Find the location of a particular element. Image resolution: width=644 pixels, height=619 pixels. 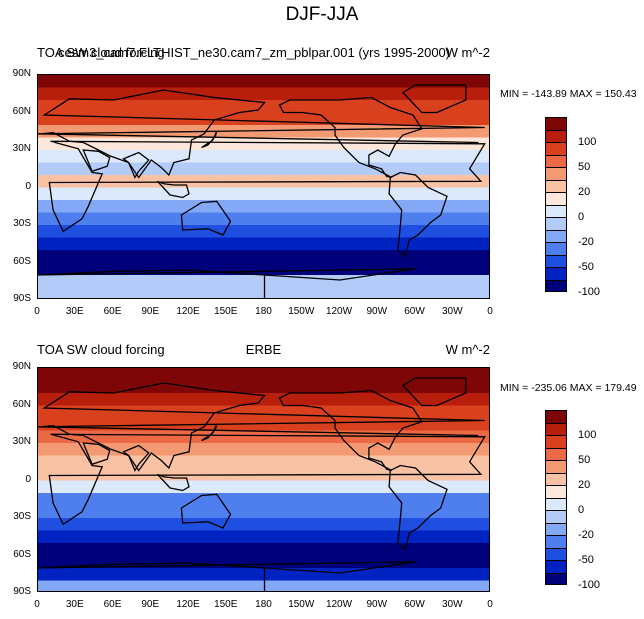

panel-2-stats: MIN = -235.06 MAX = 179.49 is located at coordinates (568, 388).